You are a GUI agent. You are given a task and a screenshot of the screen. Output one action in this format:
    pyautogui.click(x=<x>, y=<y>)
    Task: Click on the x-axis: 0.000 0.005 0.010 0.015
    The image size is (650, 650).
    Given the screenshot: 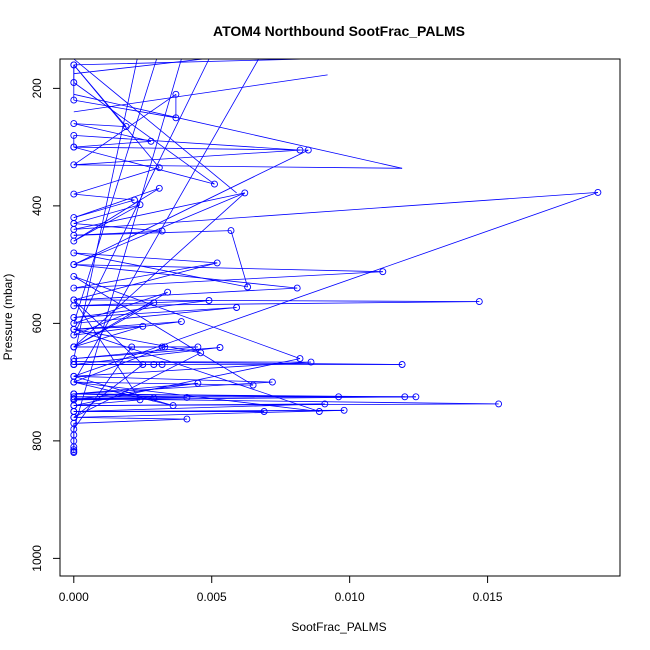 What is the action you would take?
    pyautogui.click(x=281, y=589)
    